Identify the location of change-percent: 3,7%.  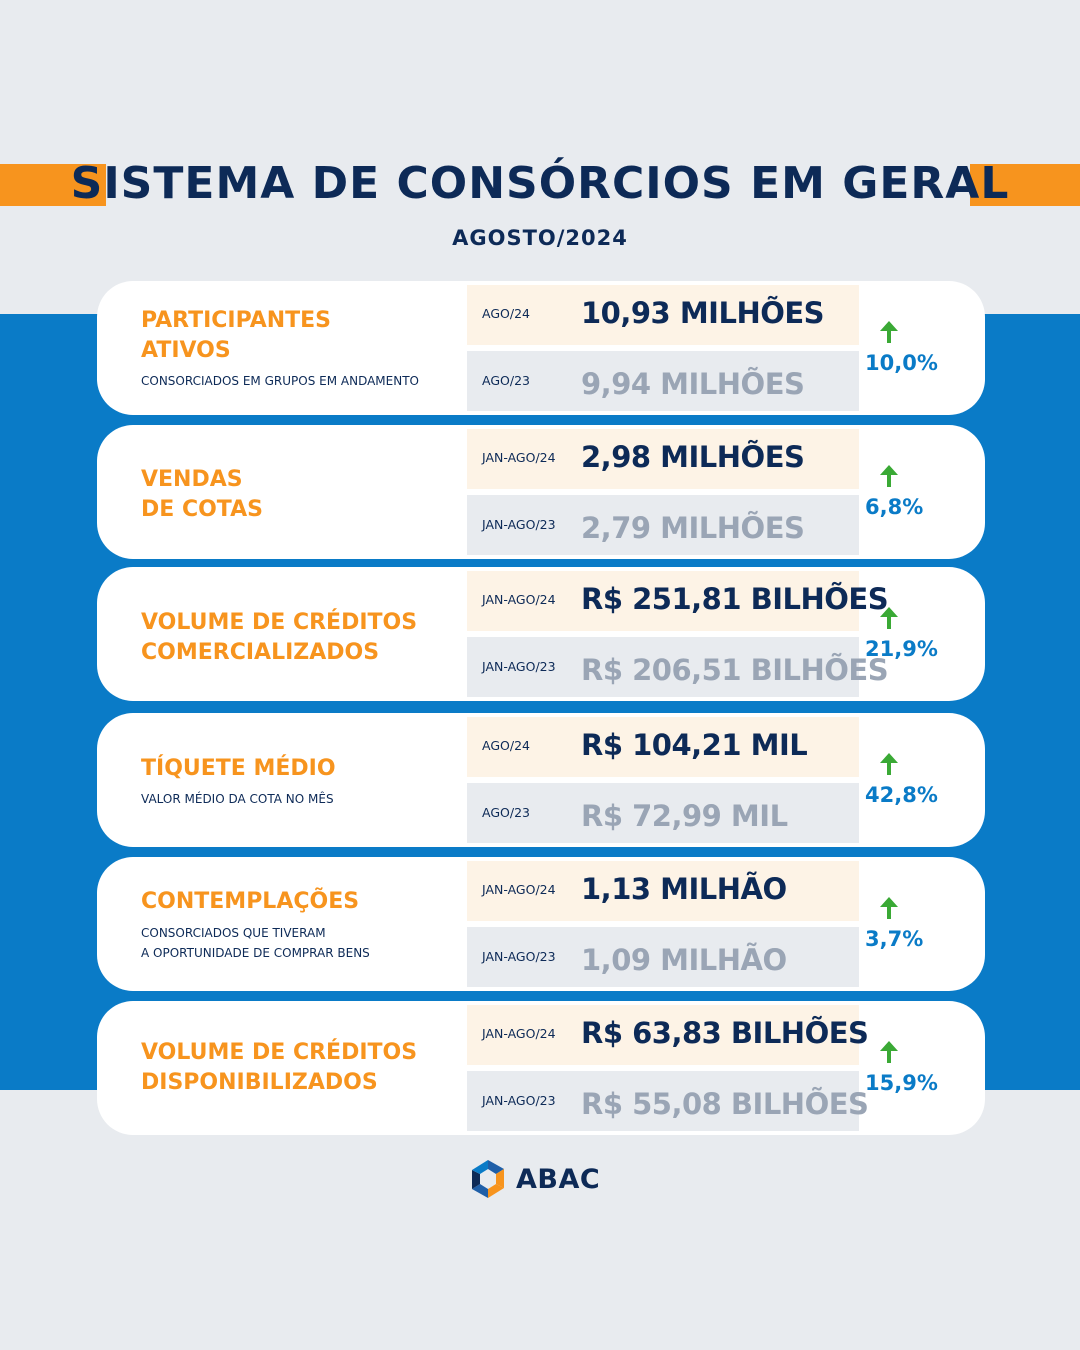
(894, 939).